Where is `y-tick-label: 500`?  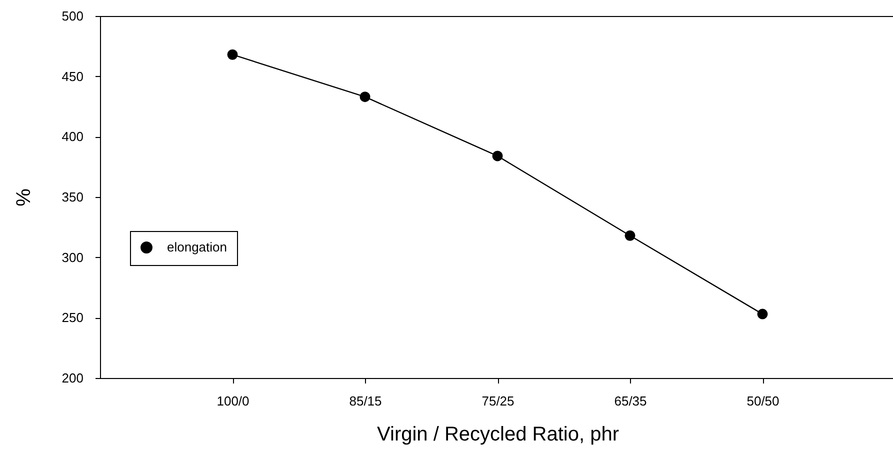
y-tick-label: 500 is located at coordinates (73, 16).